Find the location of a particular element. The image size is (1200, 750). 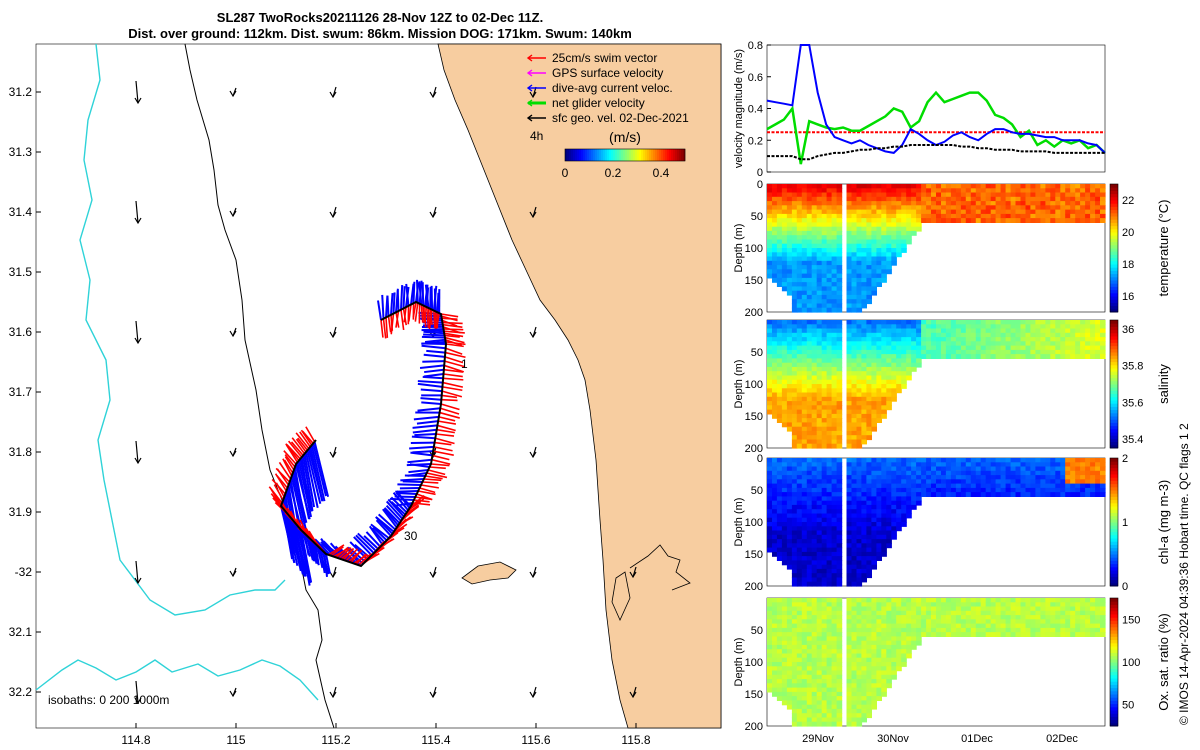

section-y-tick-label: 200 is located at coordinates (754, 313).